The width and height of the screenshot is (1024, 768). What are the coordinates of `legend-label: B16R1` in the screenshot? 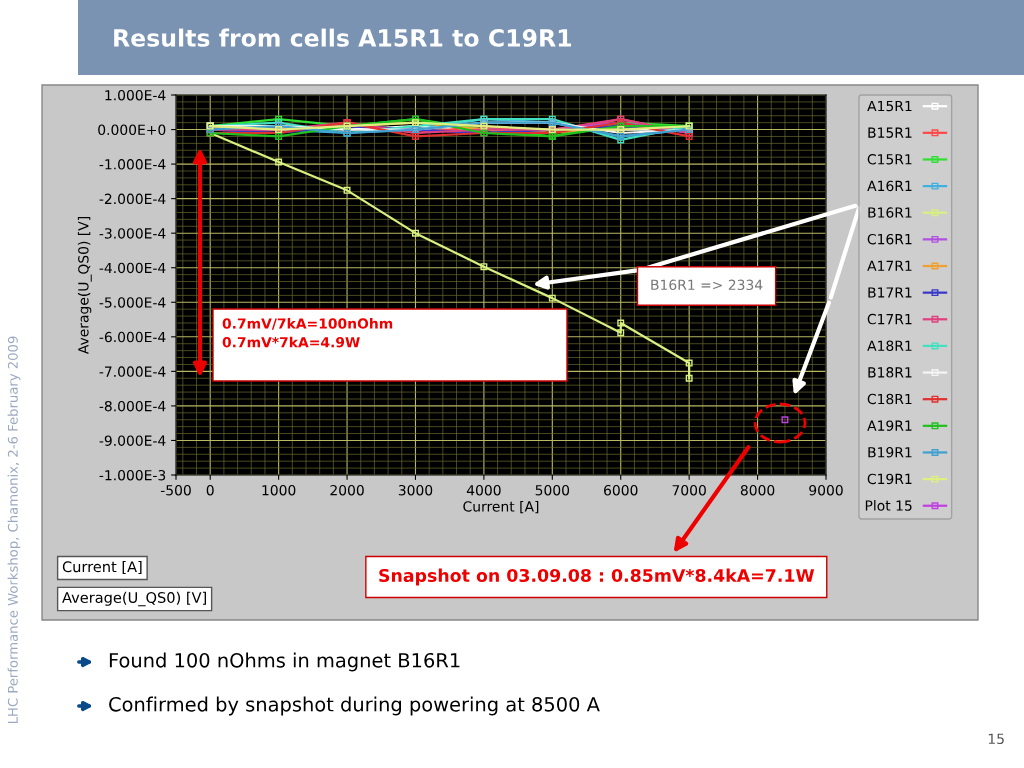 It's located at (890, 212).